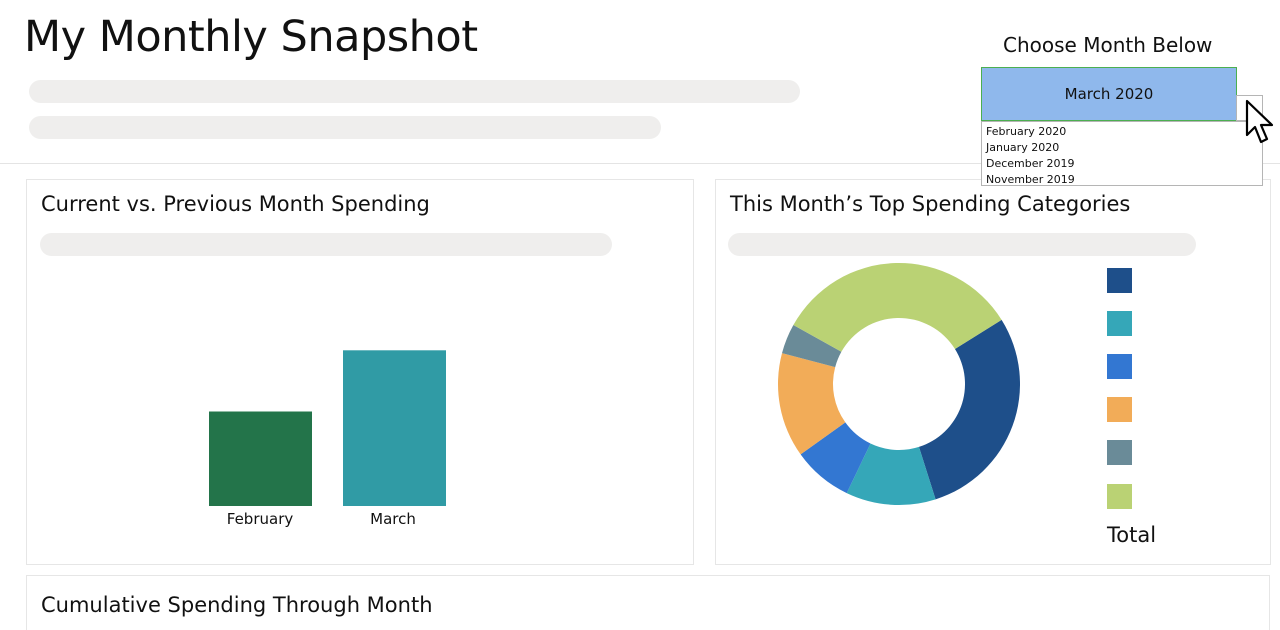  Describe the element at coordinates (899, 384) in the screenshot. I see `category-donut-chart` at that location.